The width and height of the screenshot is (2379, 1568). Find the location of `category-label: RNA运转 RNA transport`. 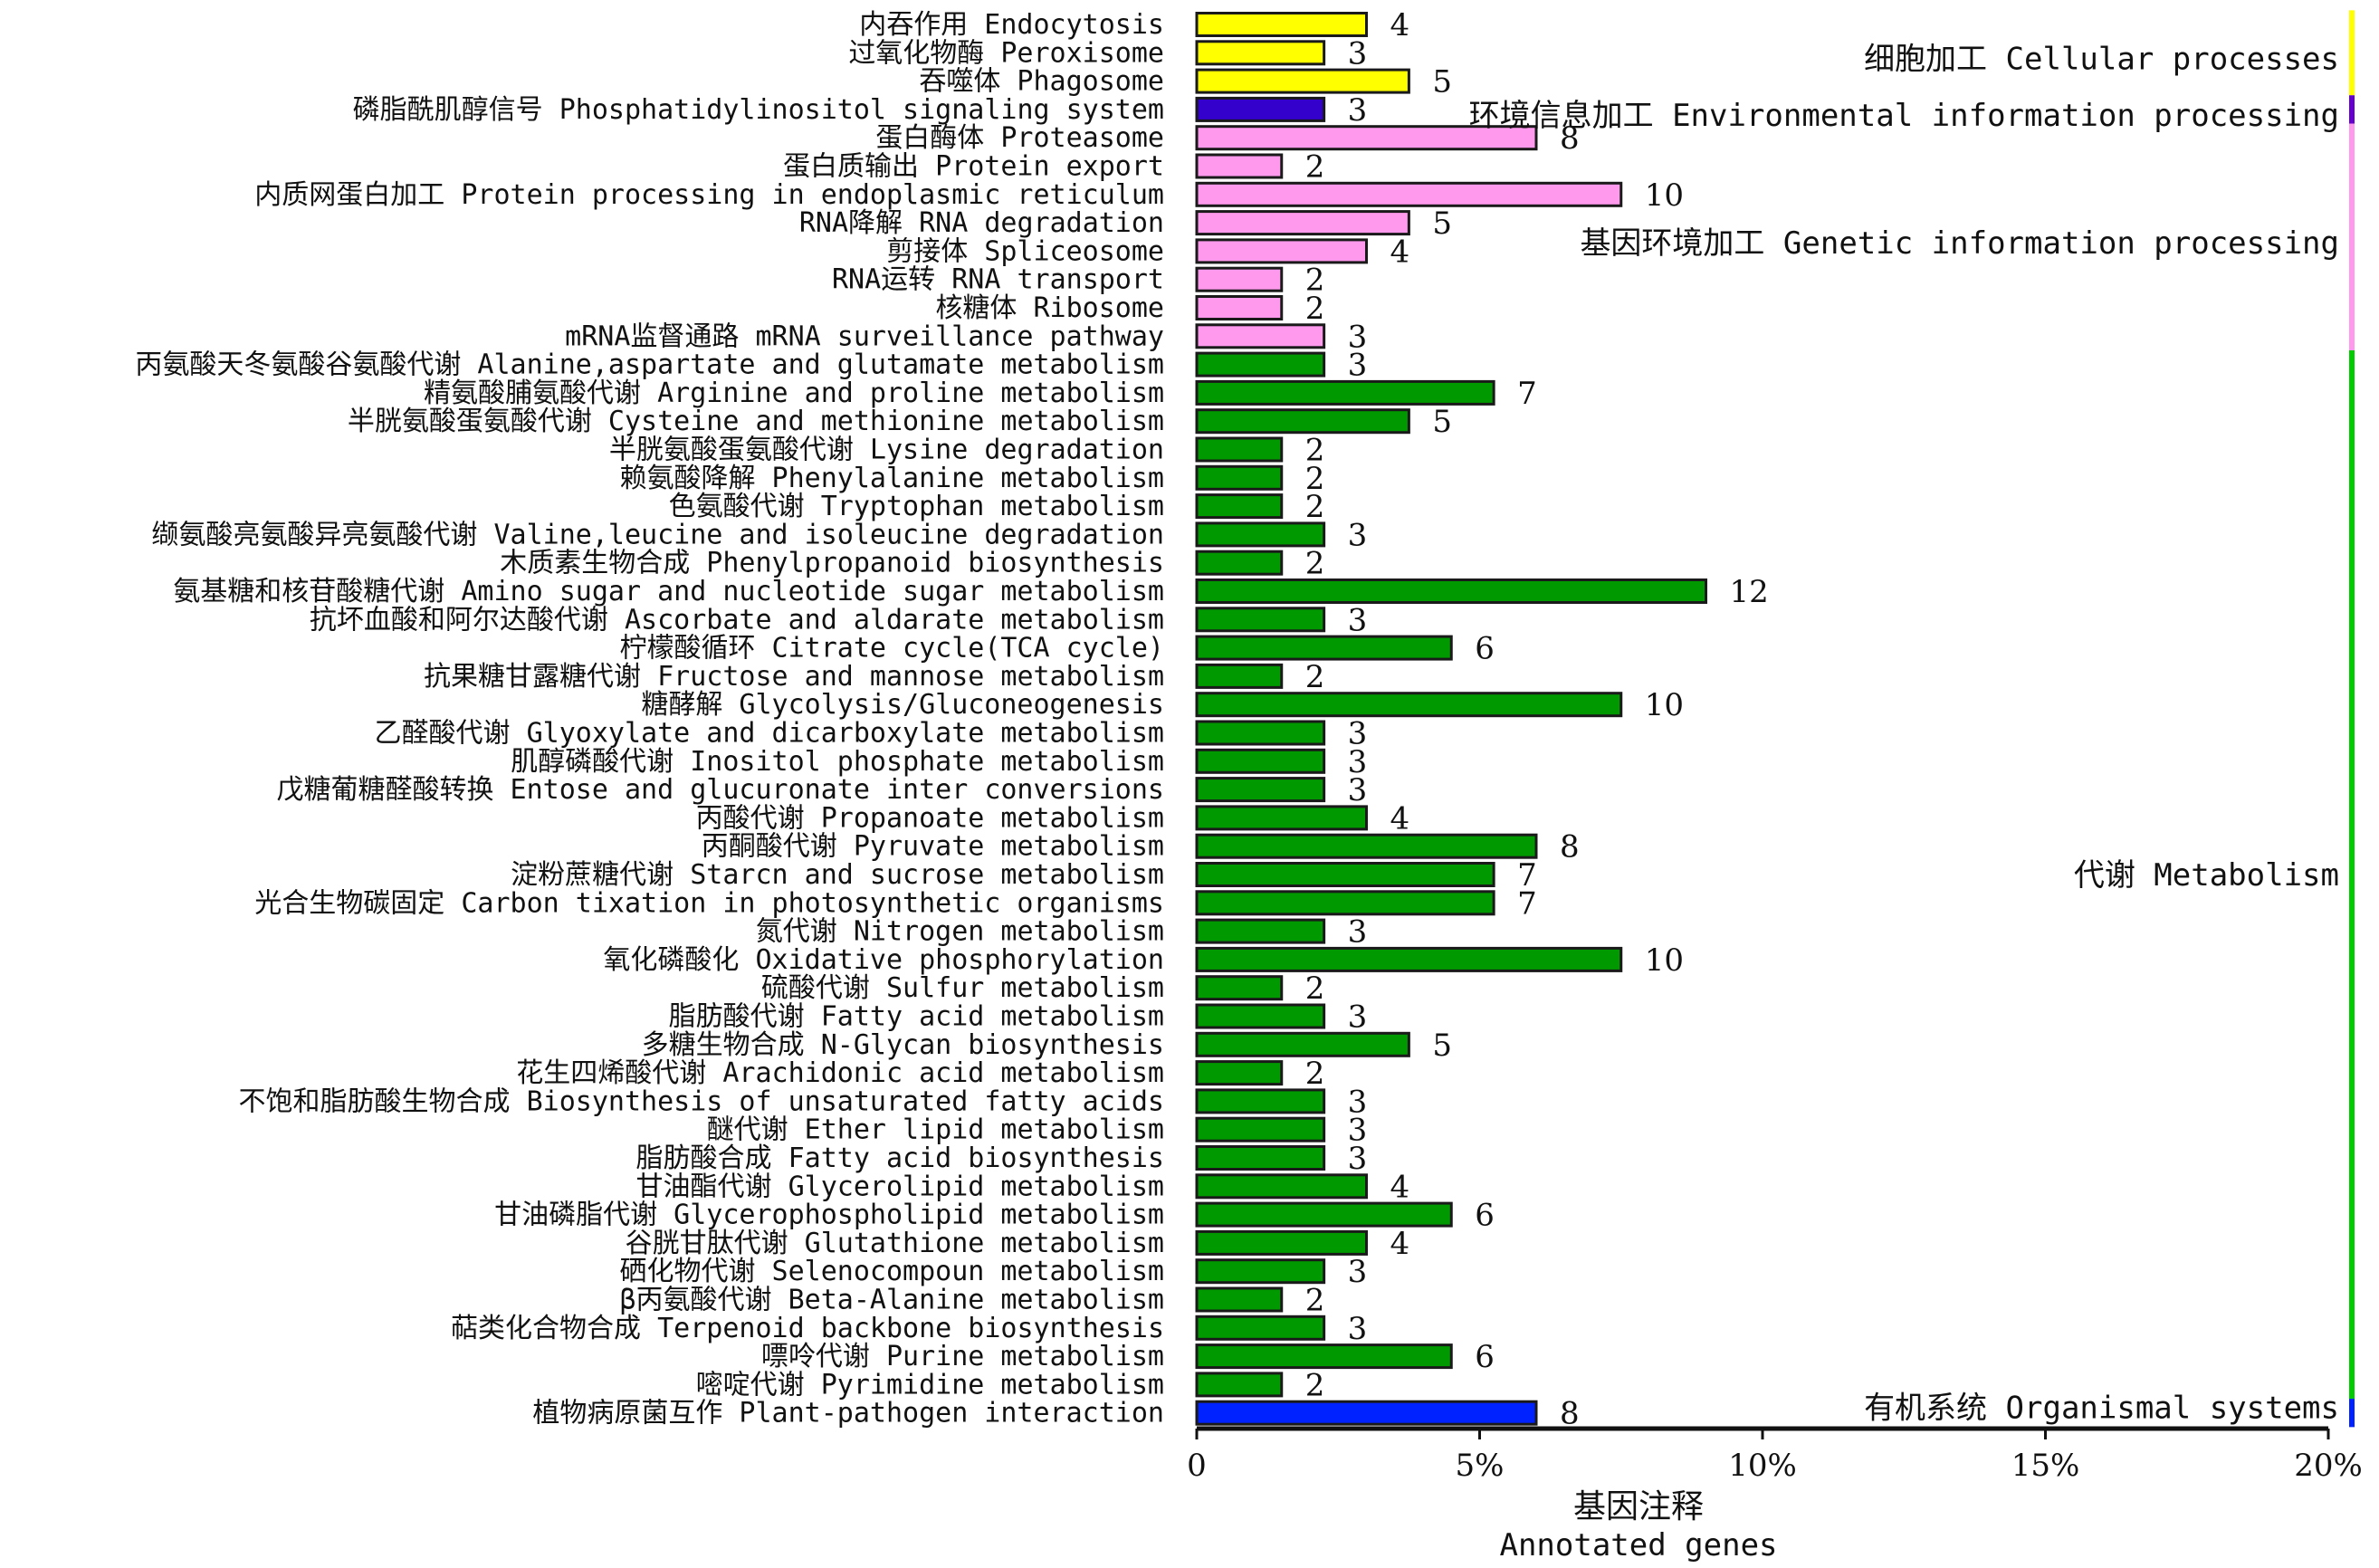

category-label: RNA运转 RNA transport is located at coordinates (998, 280).